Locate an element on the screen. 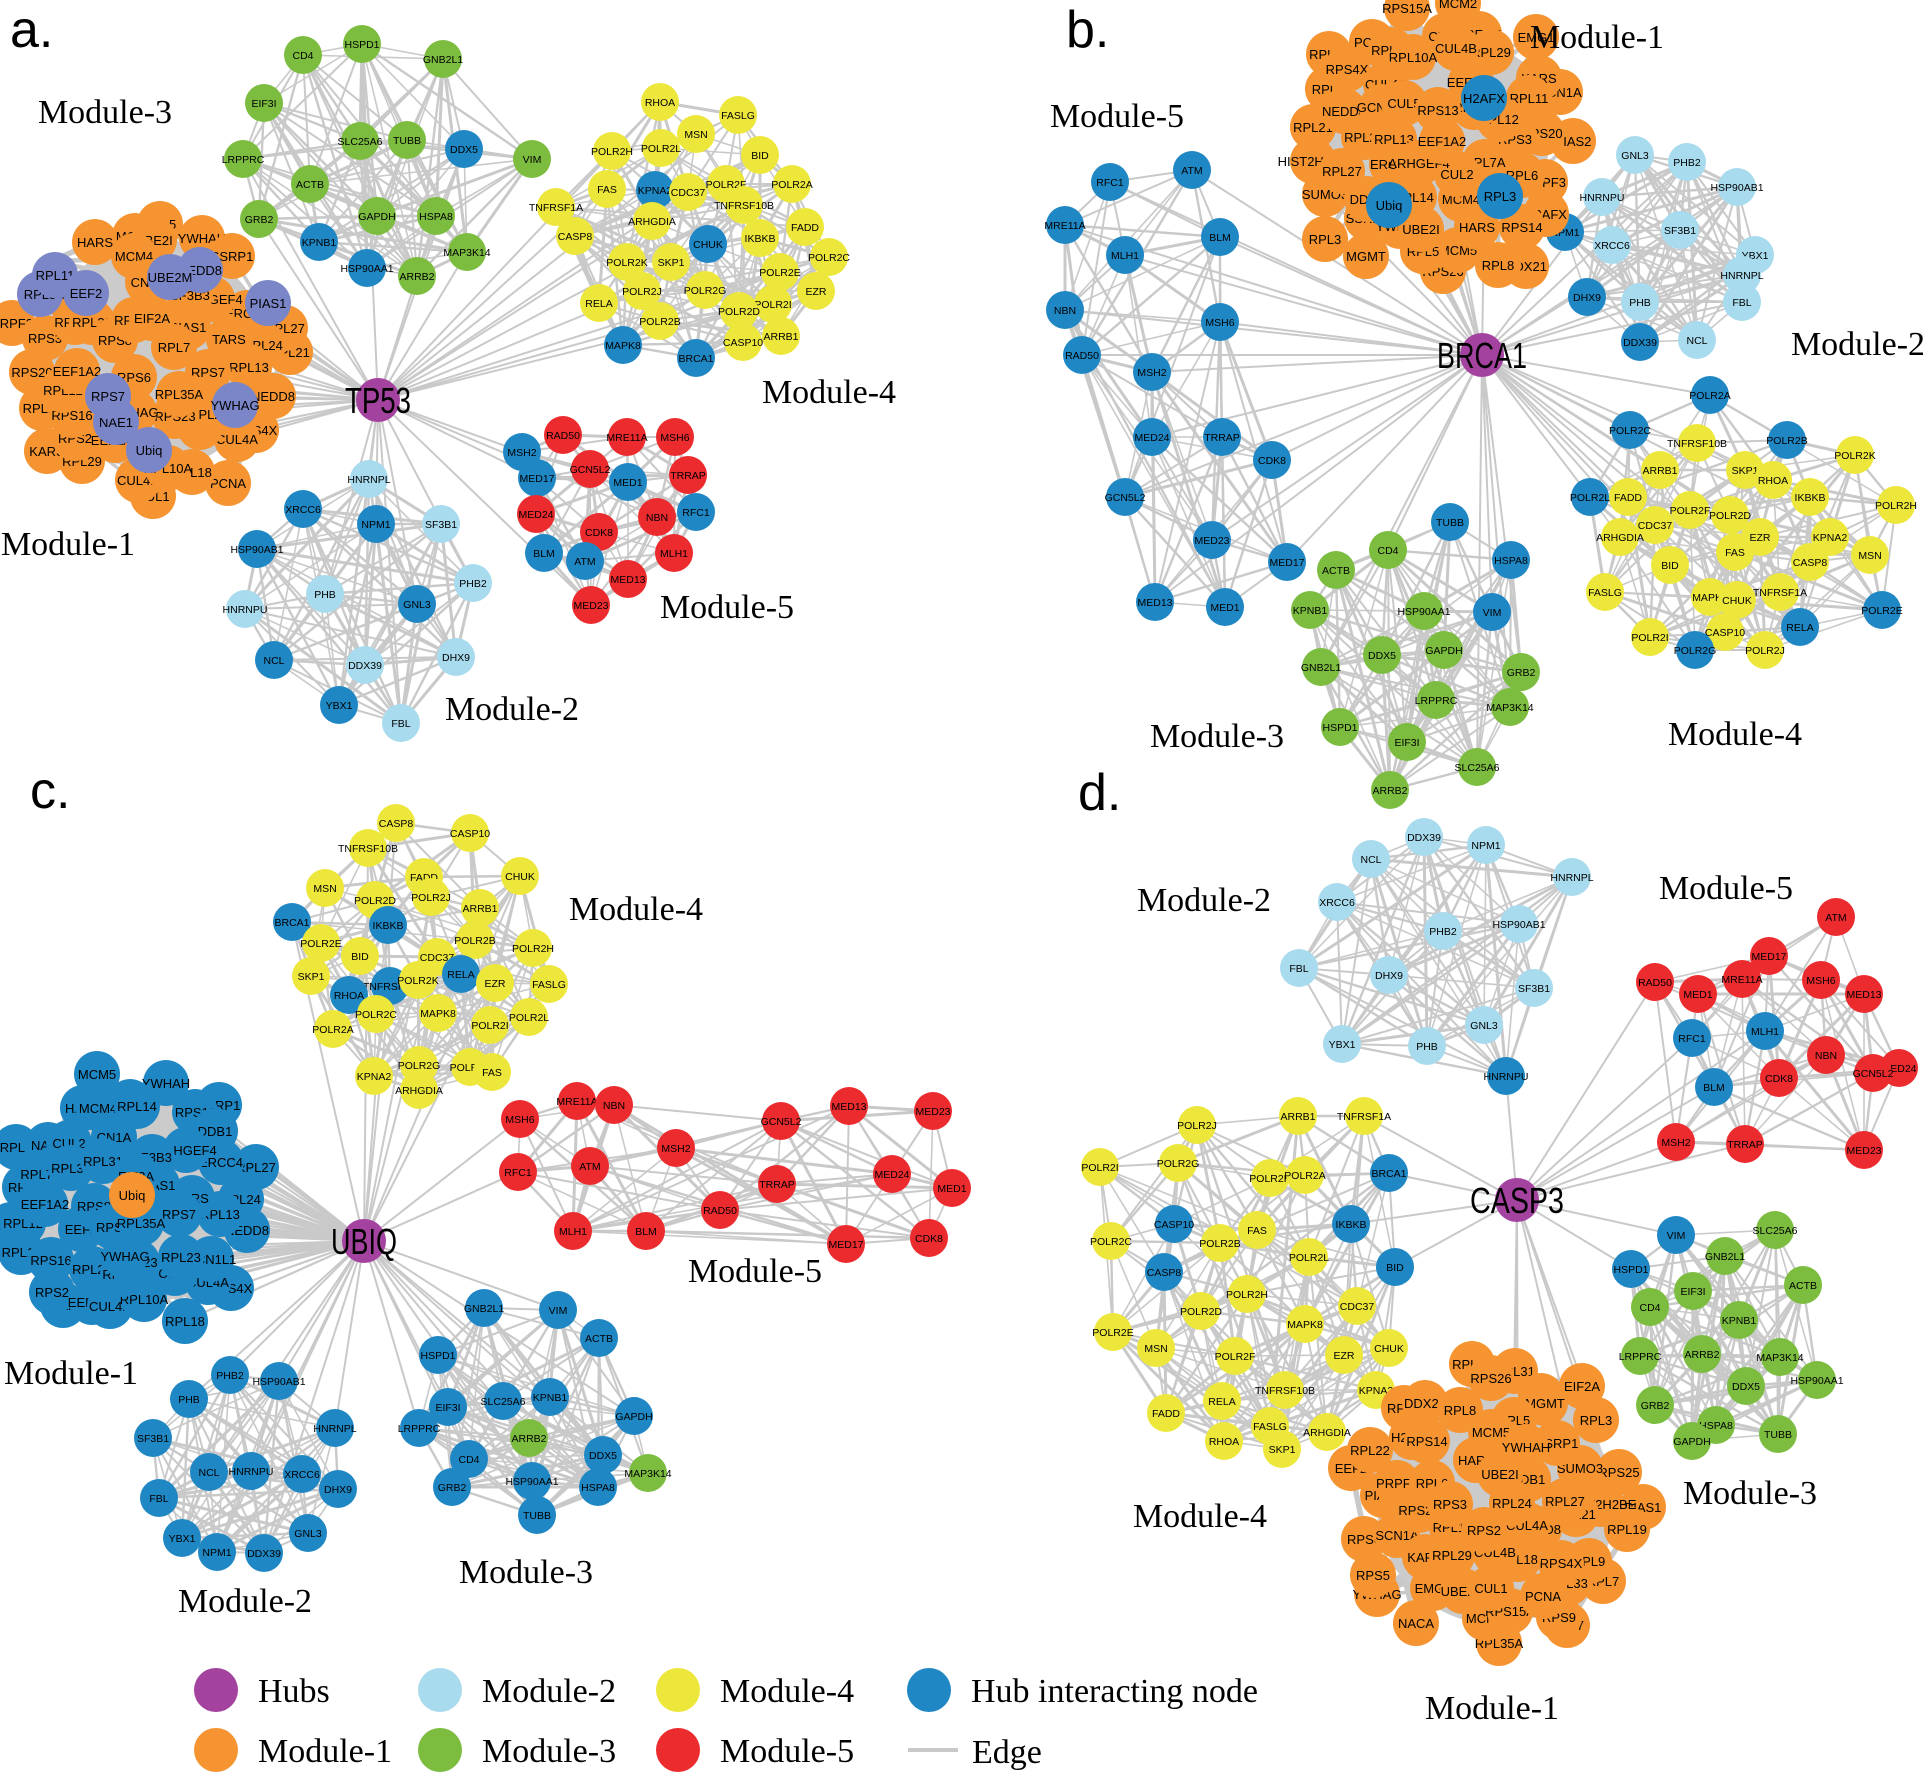 This screenshot has height=1775, width=1923. svg-text: MAP3K14 is located at coordinates (1509, 708).